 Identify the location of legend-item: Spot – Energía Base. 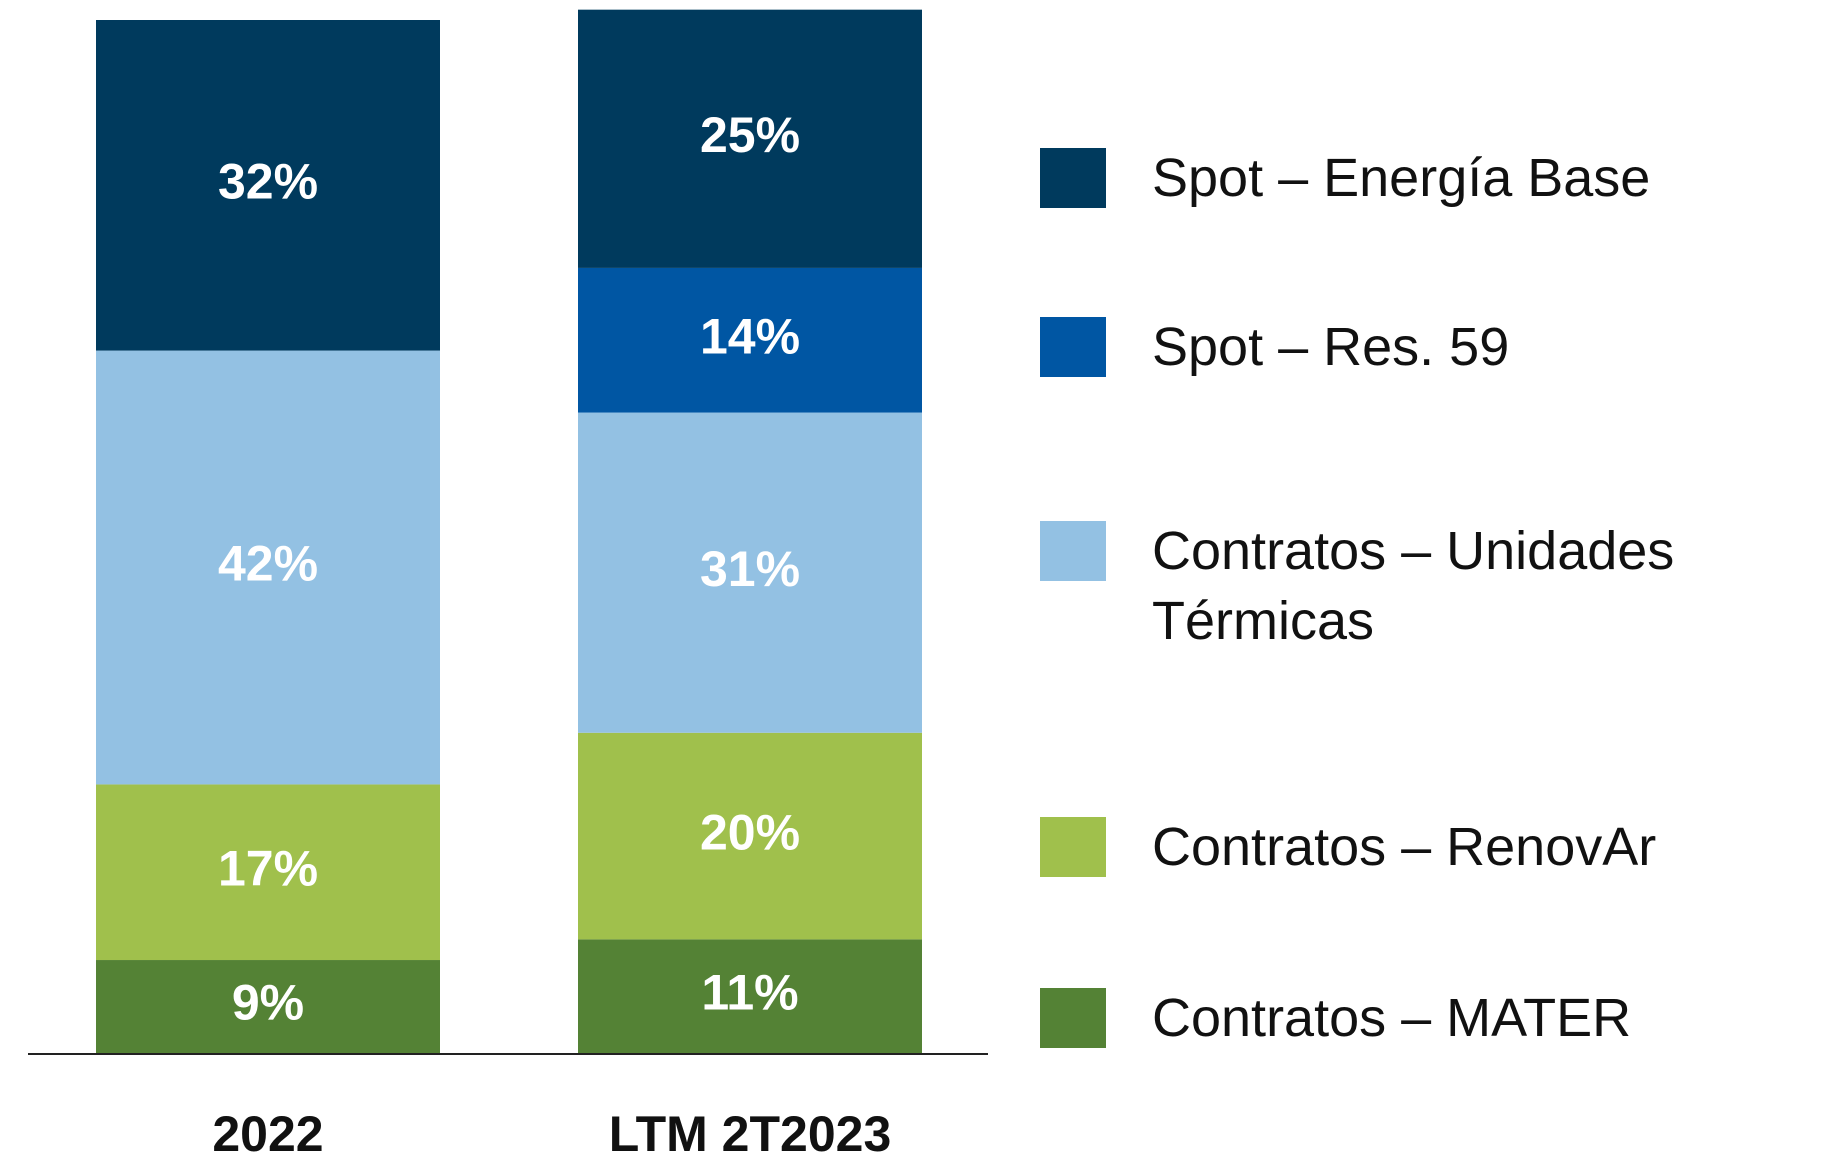
(1434, 180).